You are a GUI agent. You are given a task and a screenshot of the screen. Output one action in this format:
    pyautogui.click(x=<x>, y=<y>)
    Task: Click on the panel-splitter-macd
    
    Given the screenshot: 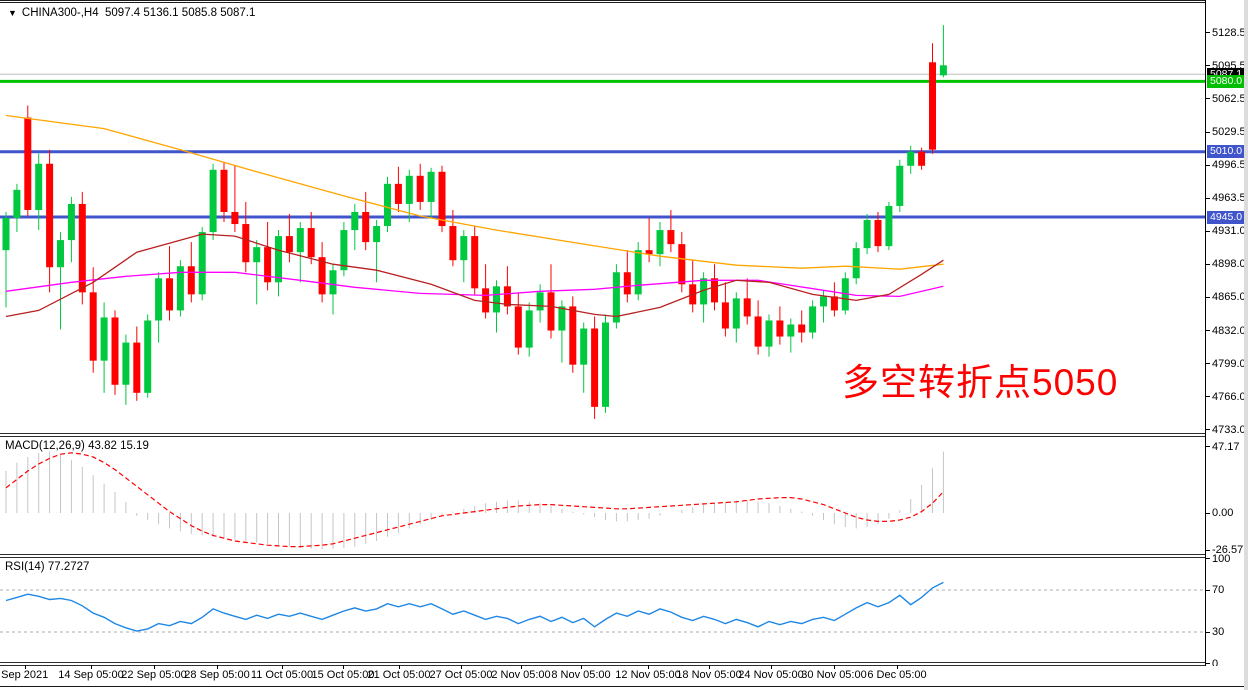 What is the action you would take?
    pyautogui.click(x=624, y=435)
    